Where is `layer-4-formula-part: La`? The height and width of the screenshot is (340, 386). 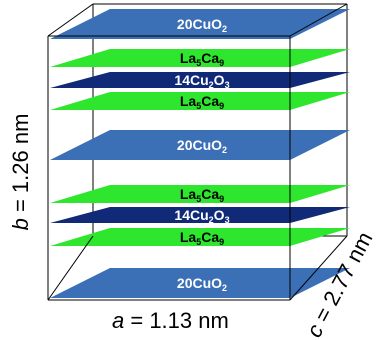 layer-4-formula-part: La is located at coordinates (188, 101).